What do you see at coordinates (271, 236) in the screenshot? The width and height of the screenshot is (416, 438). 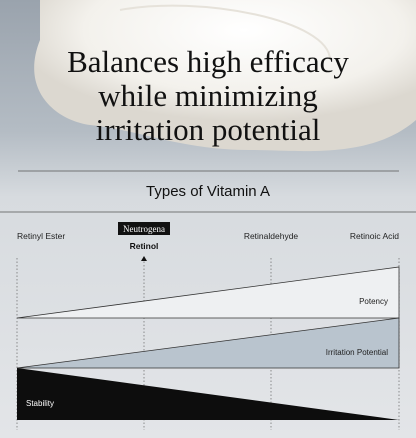 I see `stage-label: Retinaldehyde` at bounding box center [271, 236].